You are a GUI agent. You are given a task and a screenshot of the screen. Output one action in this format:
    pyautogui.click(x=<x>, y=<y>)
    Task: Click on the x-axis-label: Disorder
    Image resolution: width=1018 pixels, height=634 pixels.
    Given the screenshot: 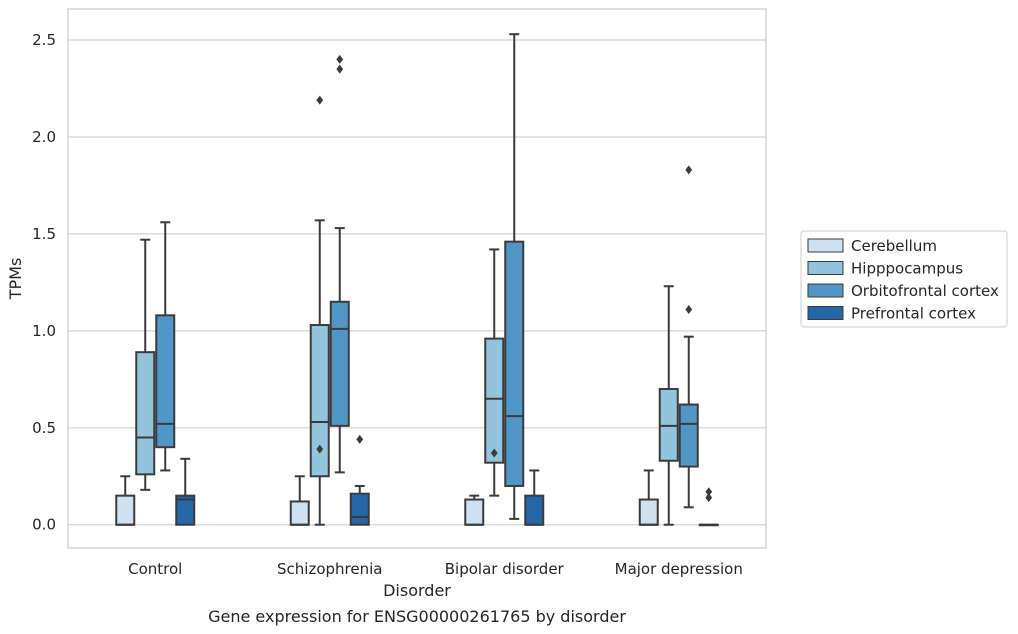 What is the action you would take?
    pyautogui.click(x=417, y=590)
    